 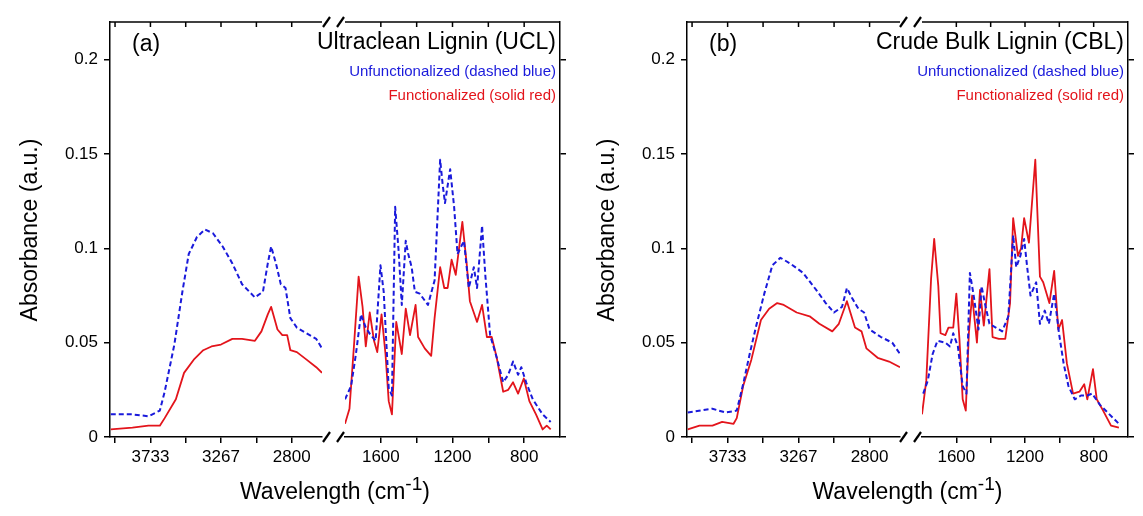 What do you see at coordinates (723, 43) in the screenshot?
I see `annotation: (b)` at bounding box center [723, 43].